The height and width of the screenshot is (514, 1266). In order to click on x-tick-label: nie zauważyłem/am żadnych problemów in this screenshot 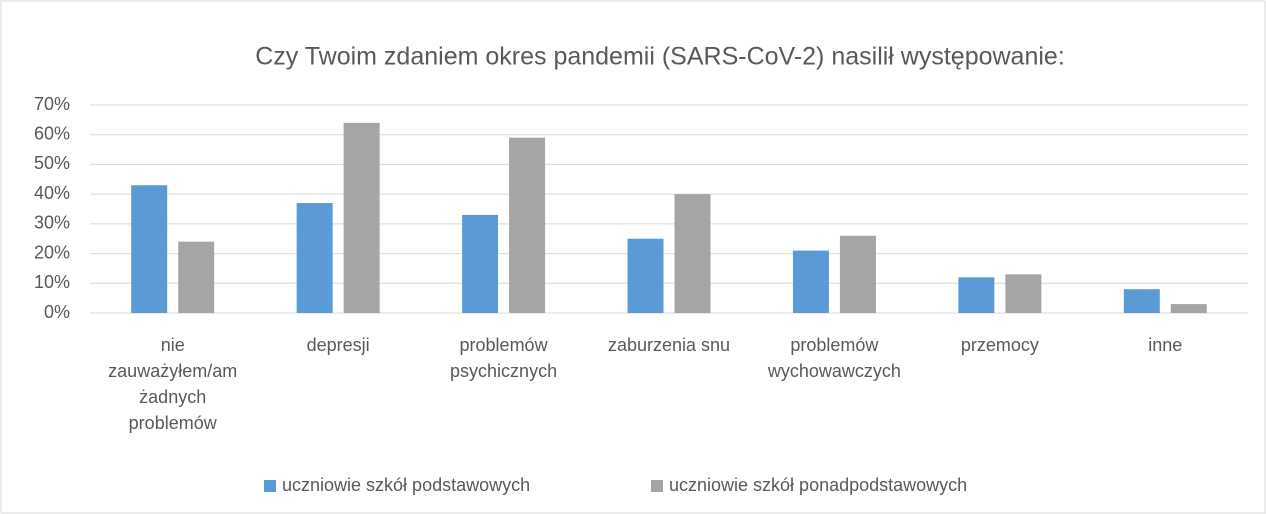, I will do `click(173, 384)`.